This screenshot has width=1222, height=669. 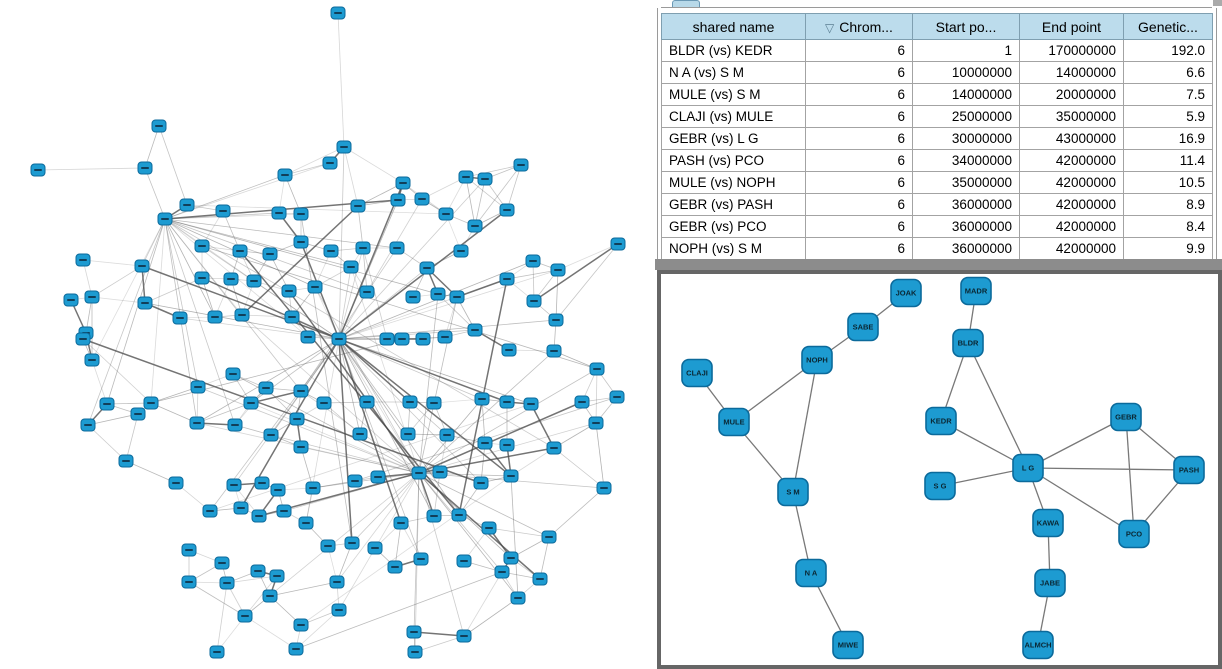 What do you see at coordinates (817, 360) in the screenshot?
I see `network-node-noph: NOPH` at bounding box center [817, 360].